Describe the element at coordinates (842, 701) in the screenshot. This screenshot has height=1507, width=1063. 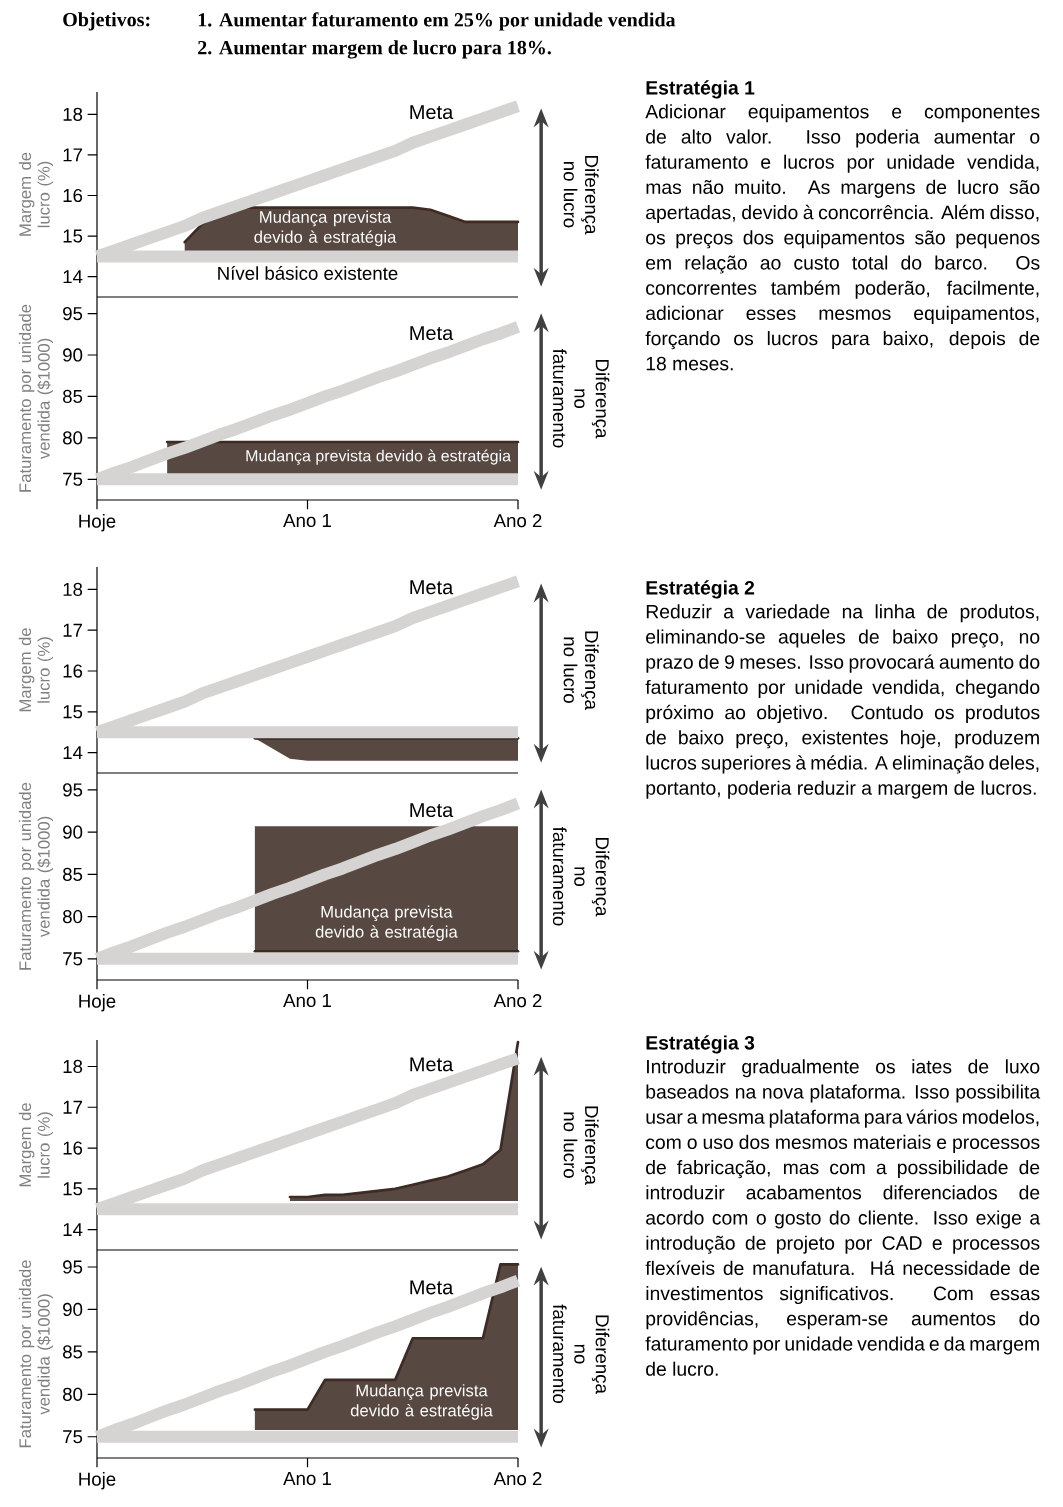
I see `text: Reduzir a variedade na linha de produtos, eliminando-se aqueles de baixo preço, no prazo de 9 meses. Isso provocará aumento do faturamento por unidade vendida, chegando próximo ao objetivo. Contudo os produtos de baixo preço, existentes hoje, produzem lucros superiores à média. A eliminação deles, portanto, poderia reduzir a margem de lucros.` at that location.